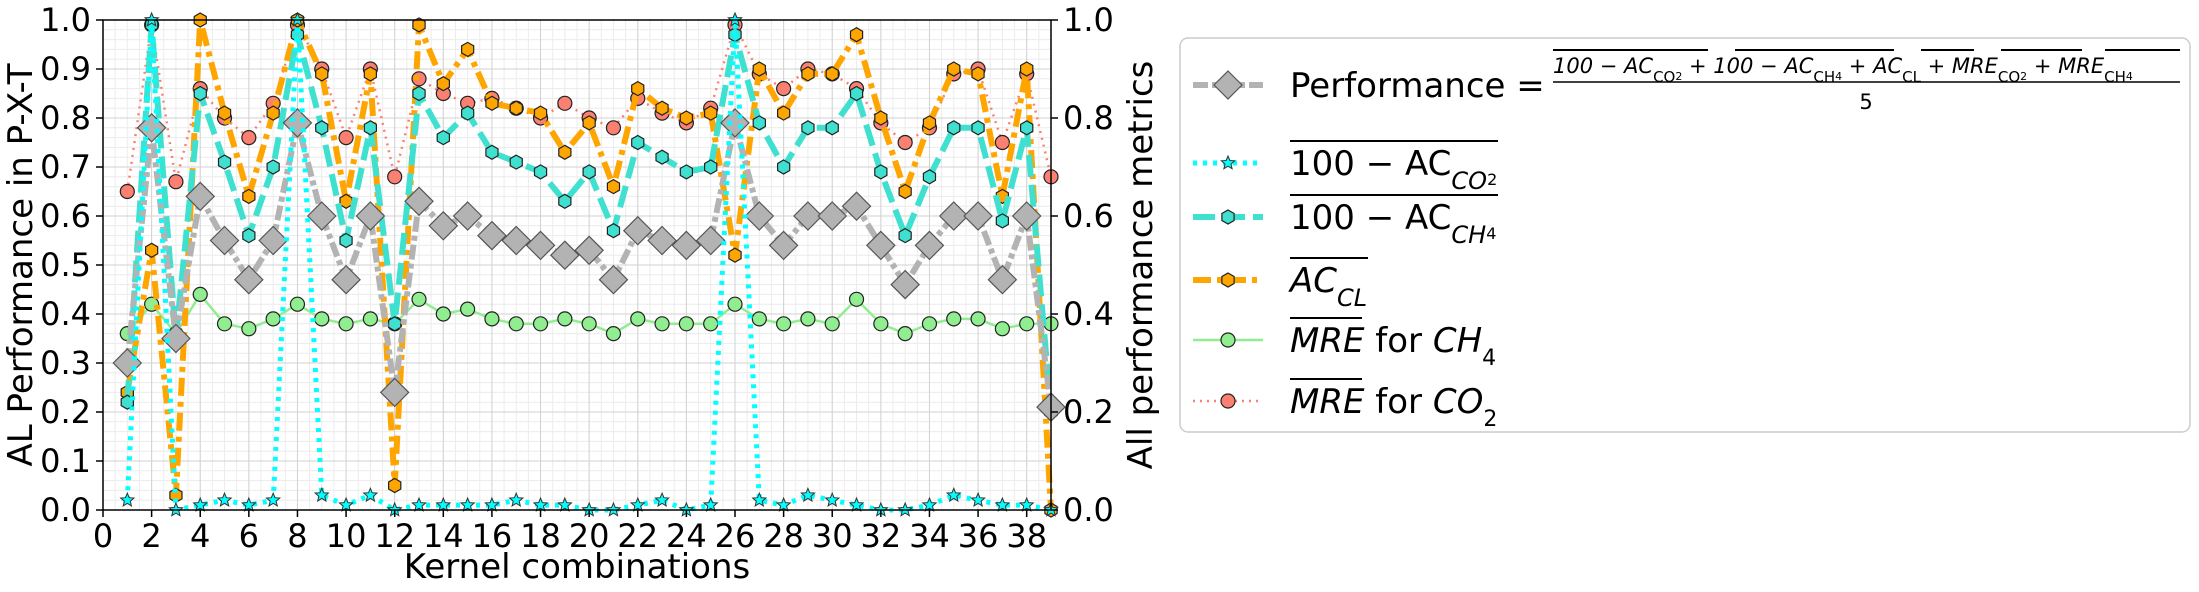  Describe the element at coordinates (1088, 20) in the screenshot. I see `y-right-tick-label: 1.0` at that location.